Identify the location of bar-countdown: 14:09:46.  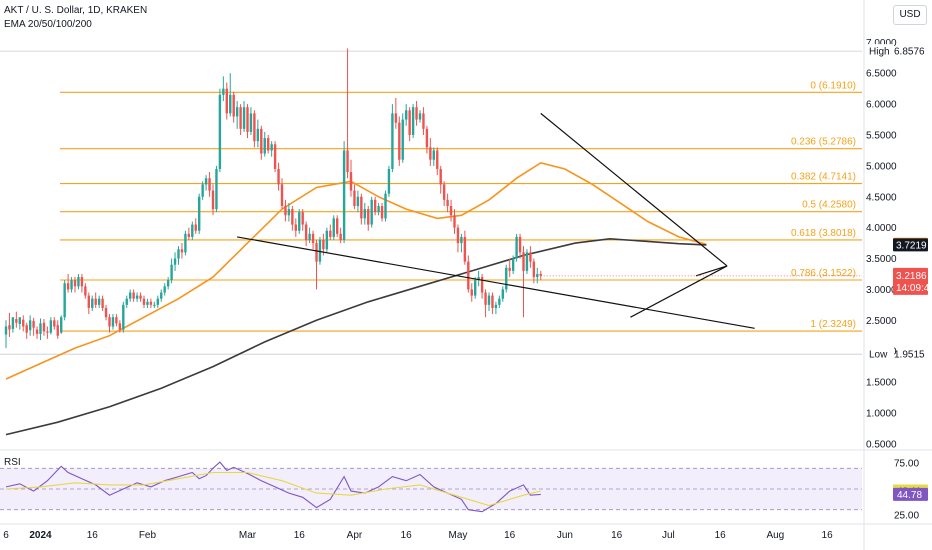
(914, 288).